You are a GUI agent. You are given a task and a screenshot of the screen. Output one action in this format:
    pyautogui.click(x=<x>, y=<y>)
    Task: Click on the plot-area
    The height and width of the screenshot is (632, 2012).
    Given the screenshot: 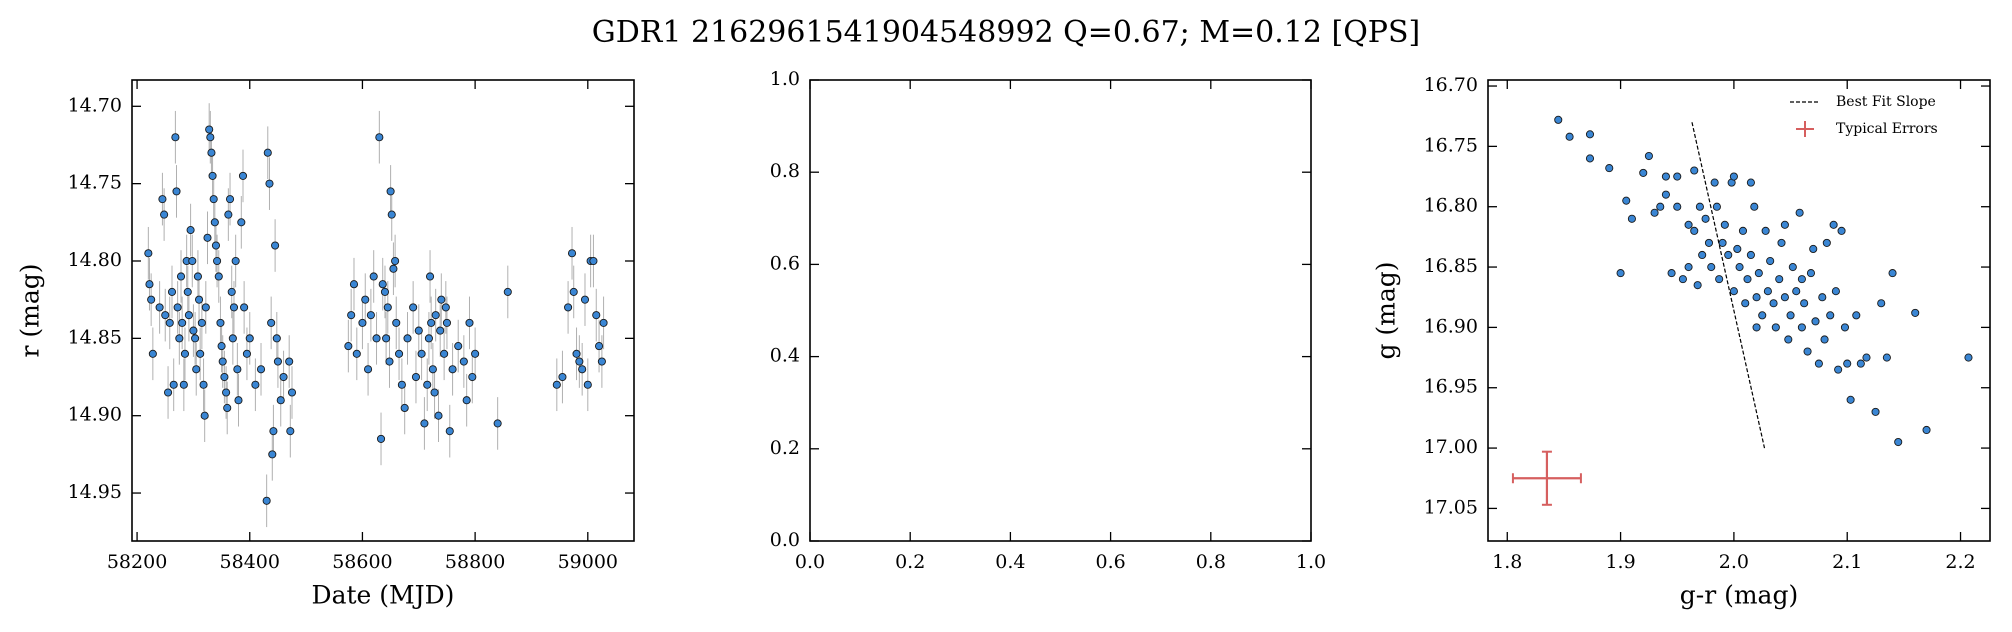 What is the action you would take?
    pyautogui.click(x=1742, y=310)
    